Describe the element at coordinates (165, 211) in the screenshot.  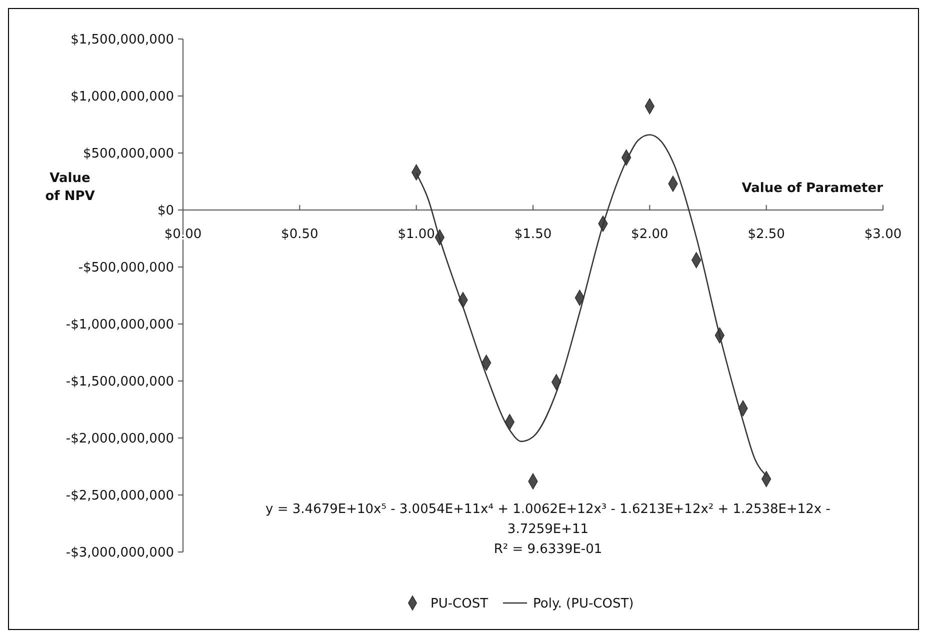
I see `y-tick-label: $0` at that location.